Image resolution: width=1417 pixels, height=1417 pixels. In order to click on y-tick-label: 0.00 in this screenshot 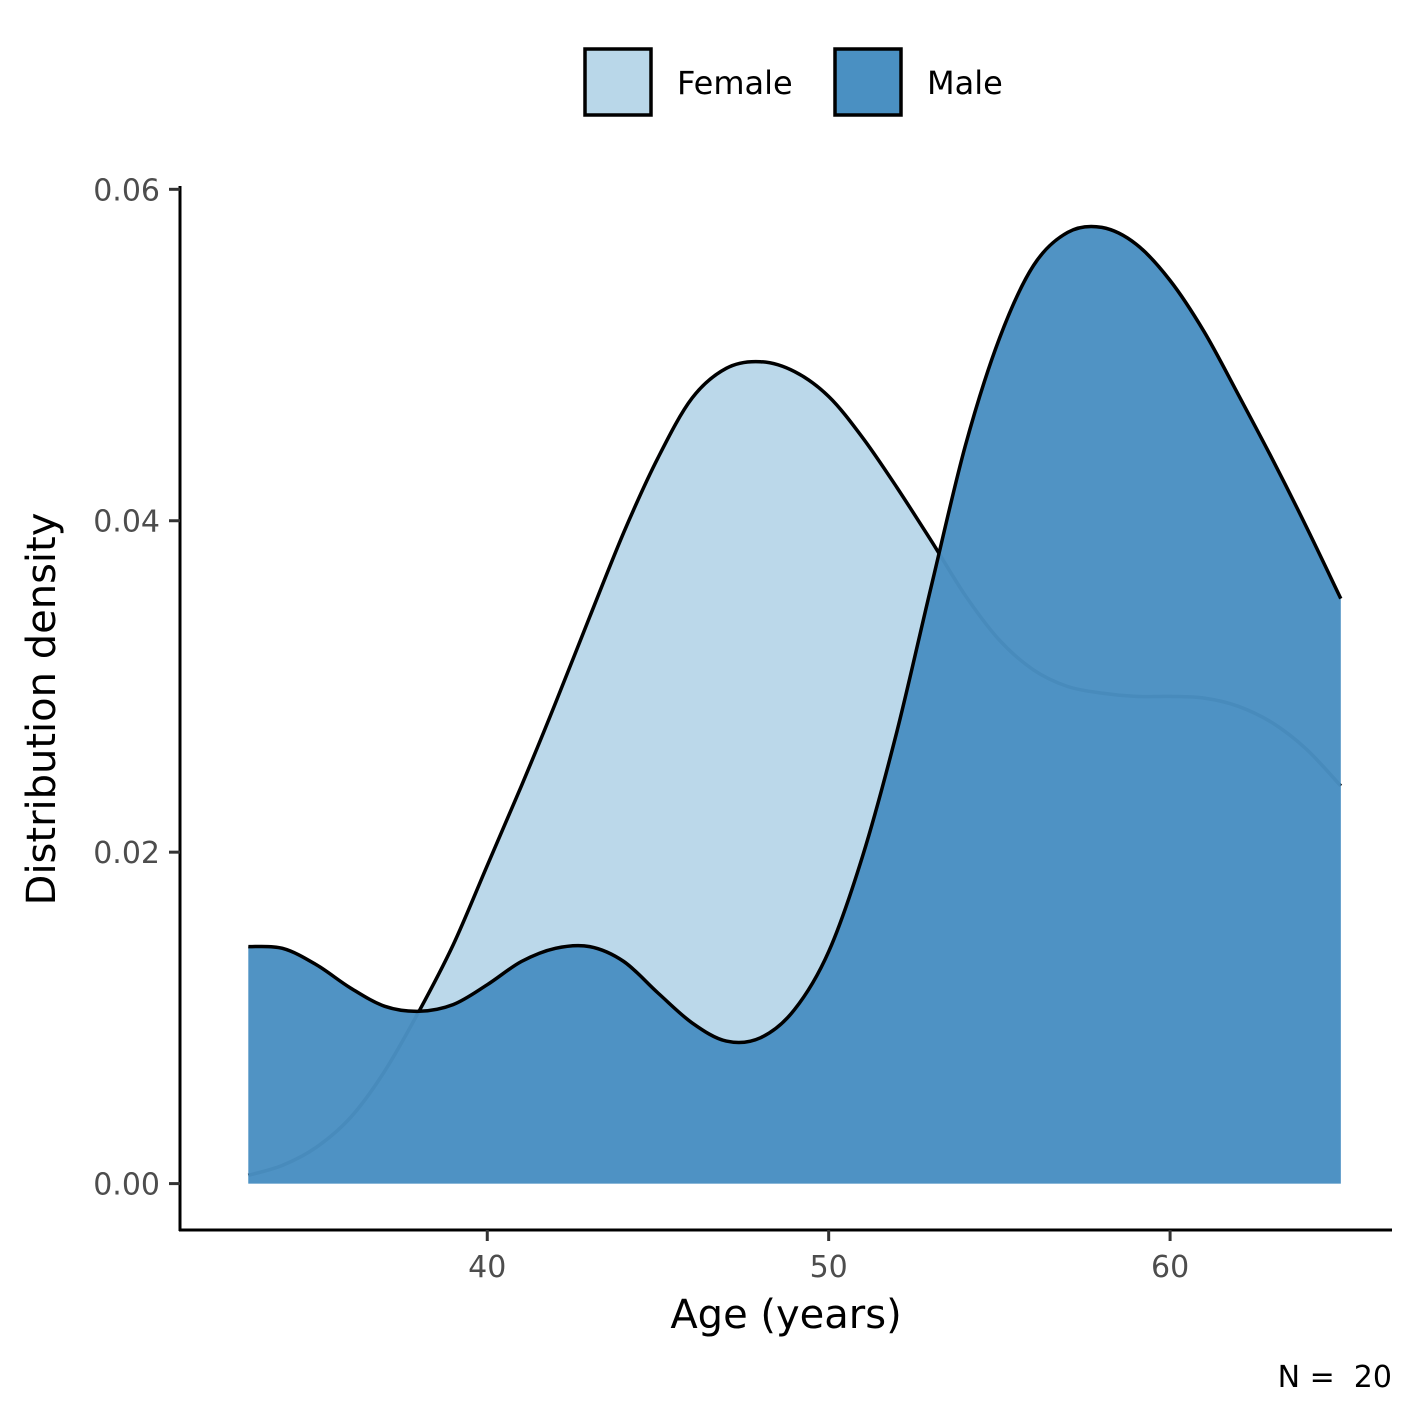, I will do `click(126, 1185)`.